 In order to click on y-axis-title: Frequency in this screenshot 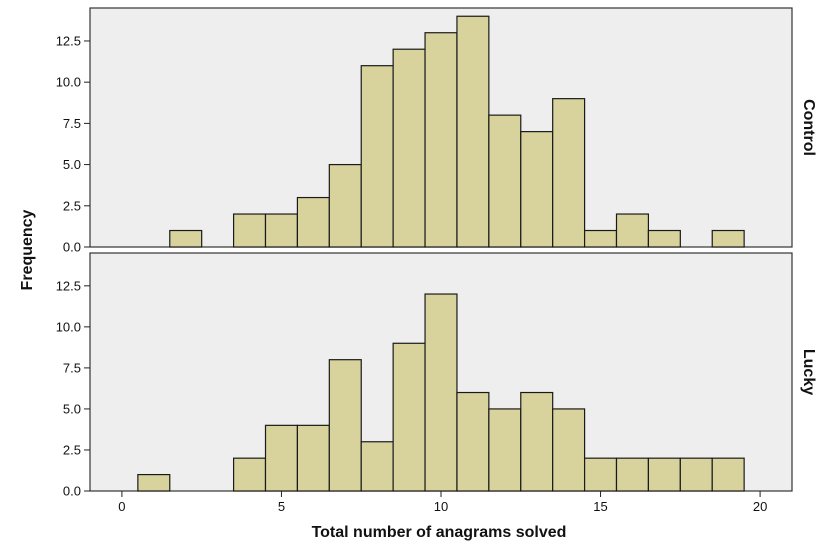, I will do `click(27, 249)`.